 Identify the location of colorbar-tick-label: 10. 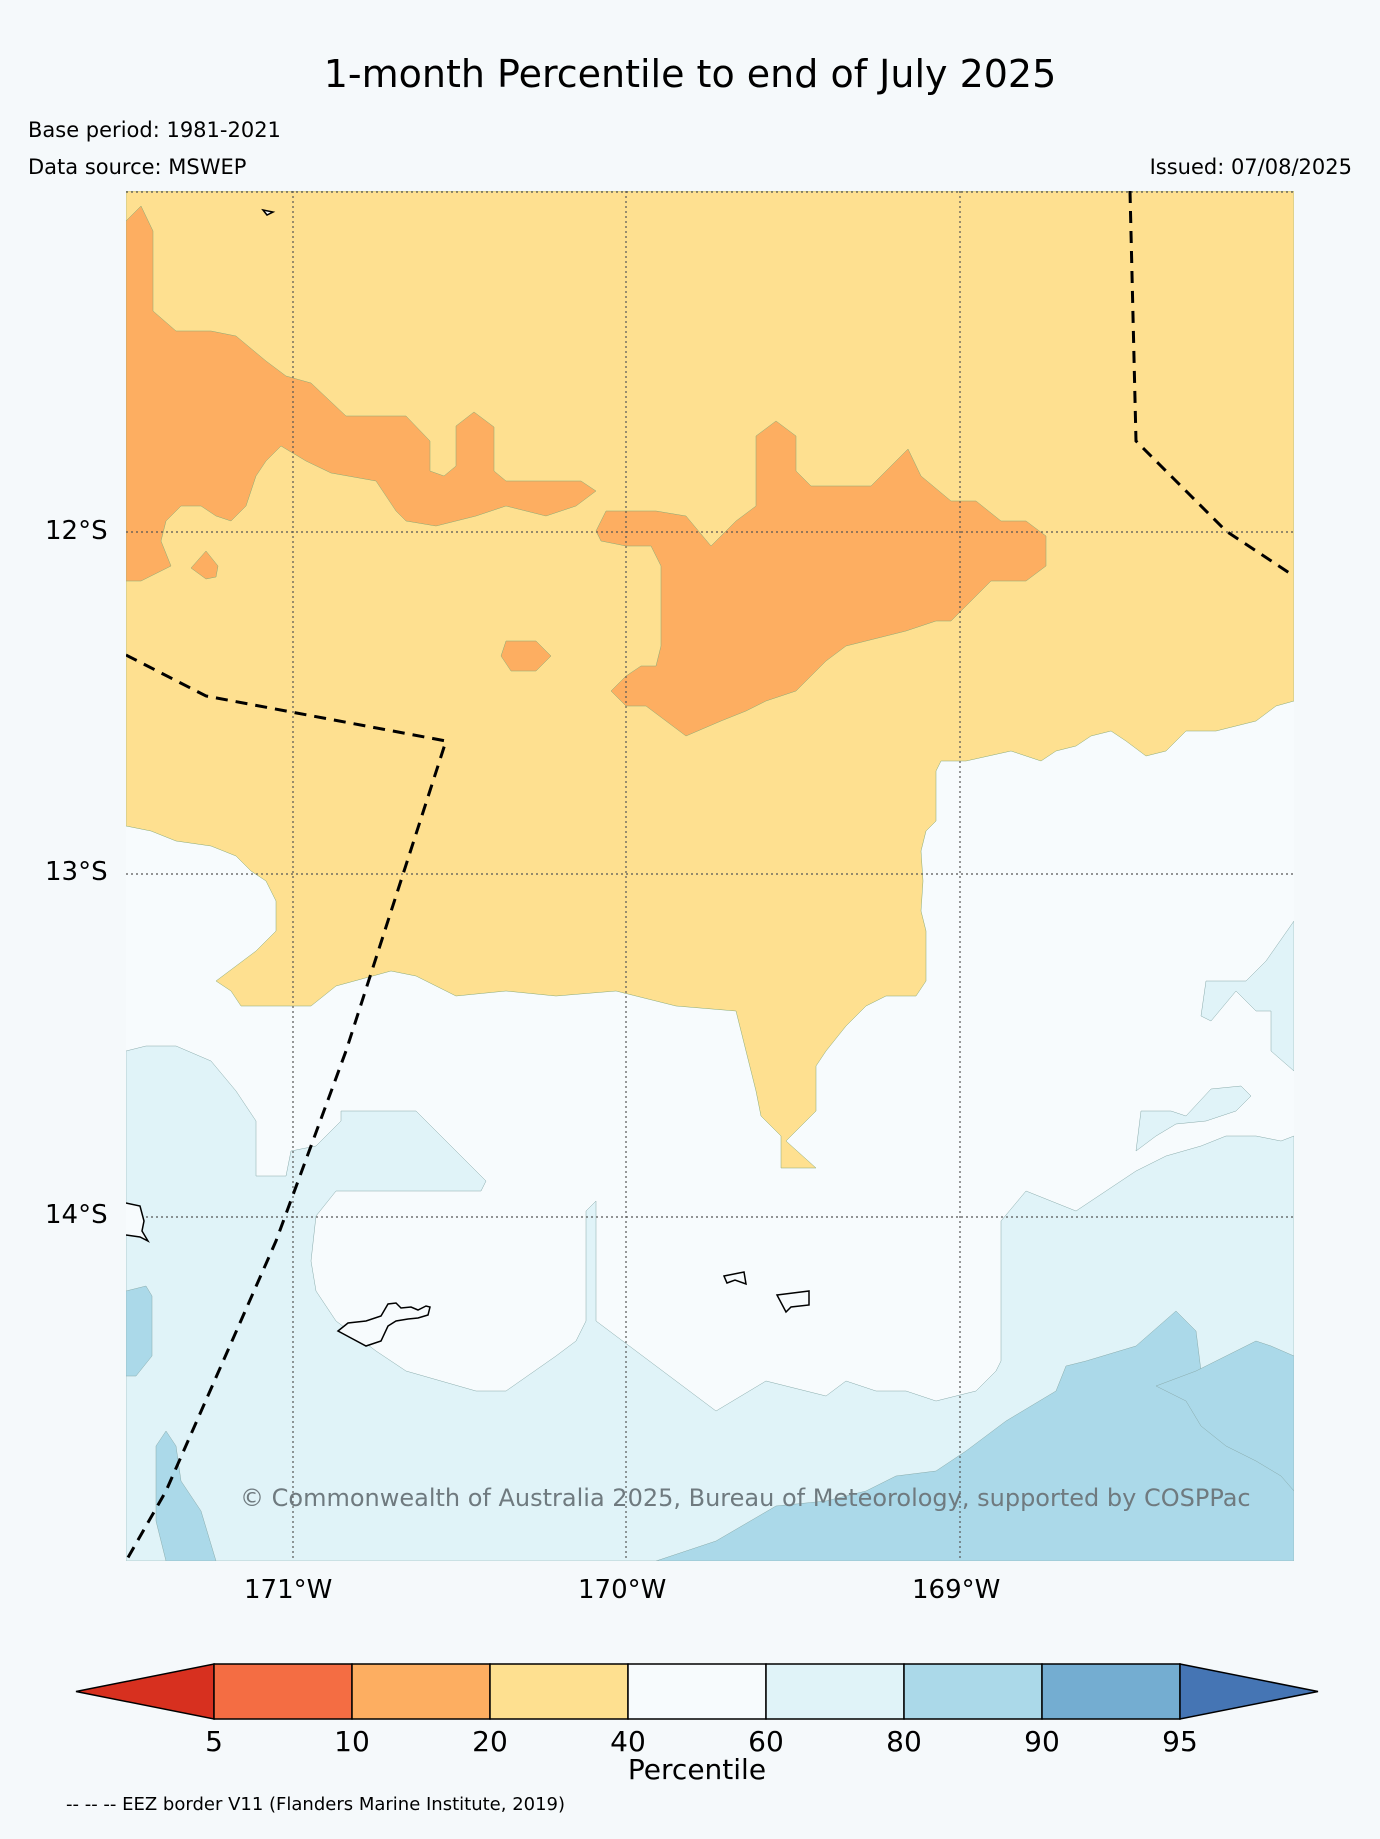
(352, 1741).